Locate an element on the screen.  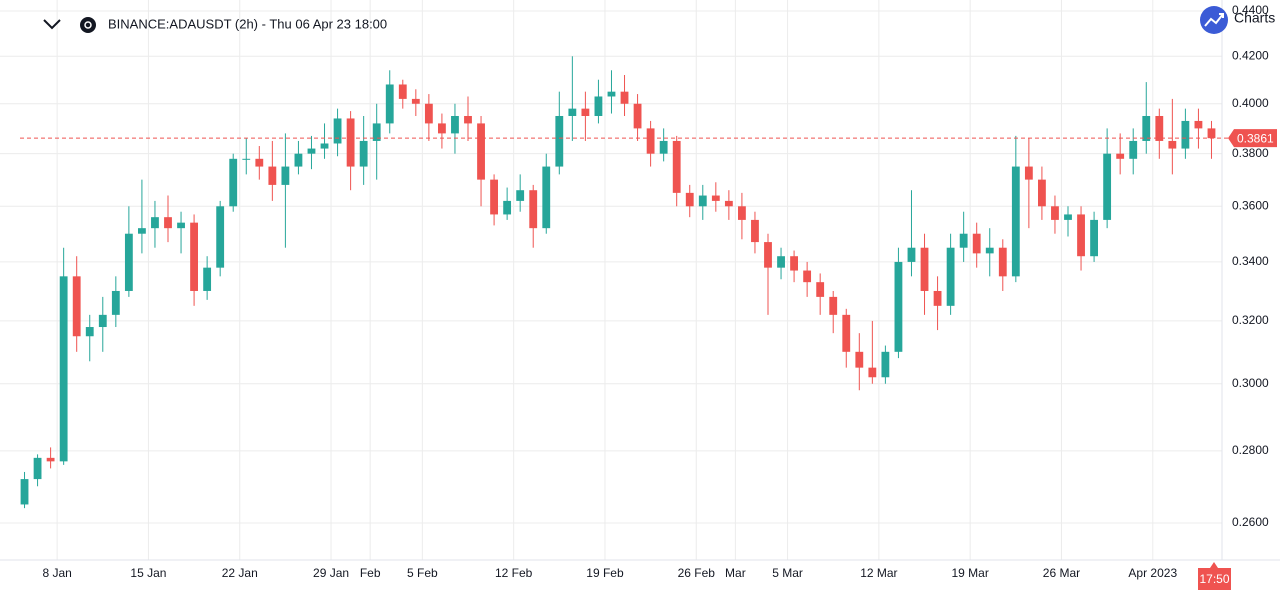
collapse-icon is located at coordinates (52, 24).